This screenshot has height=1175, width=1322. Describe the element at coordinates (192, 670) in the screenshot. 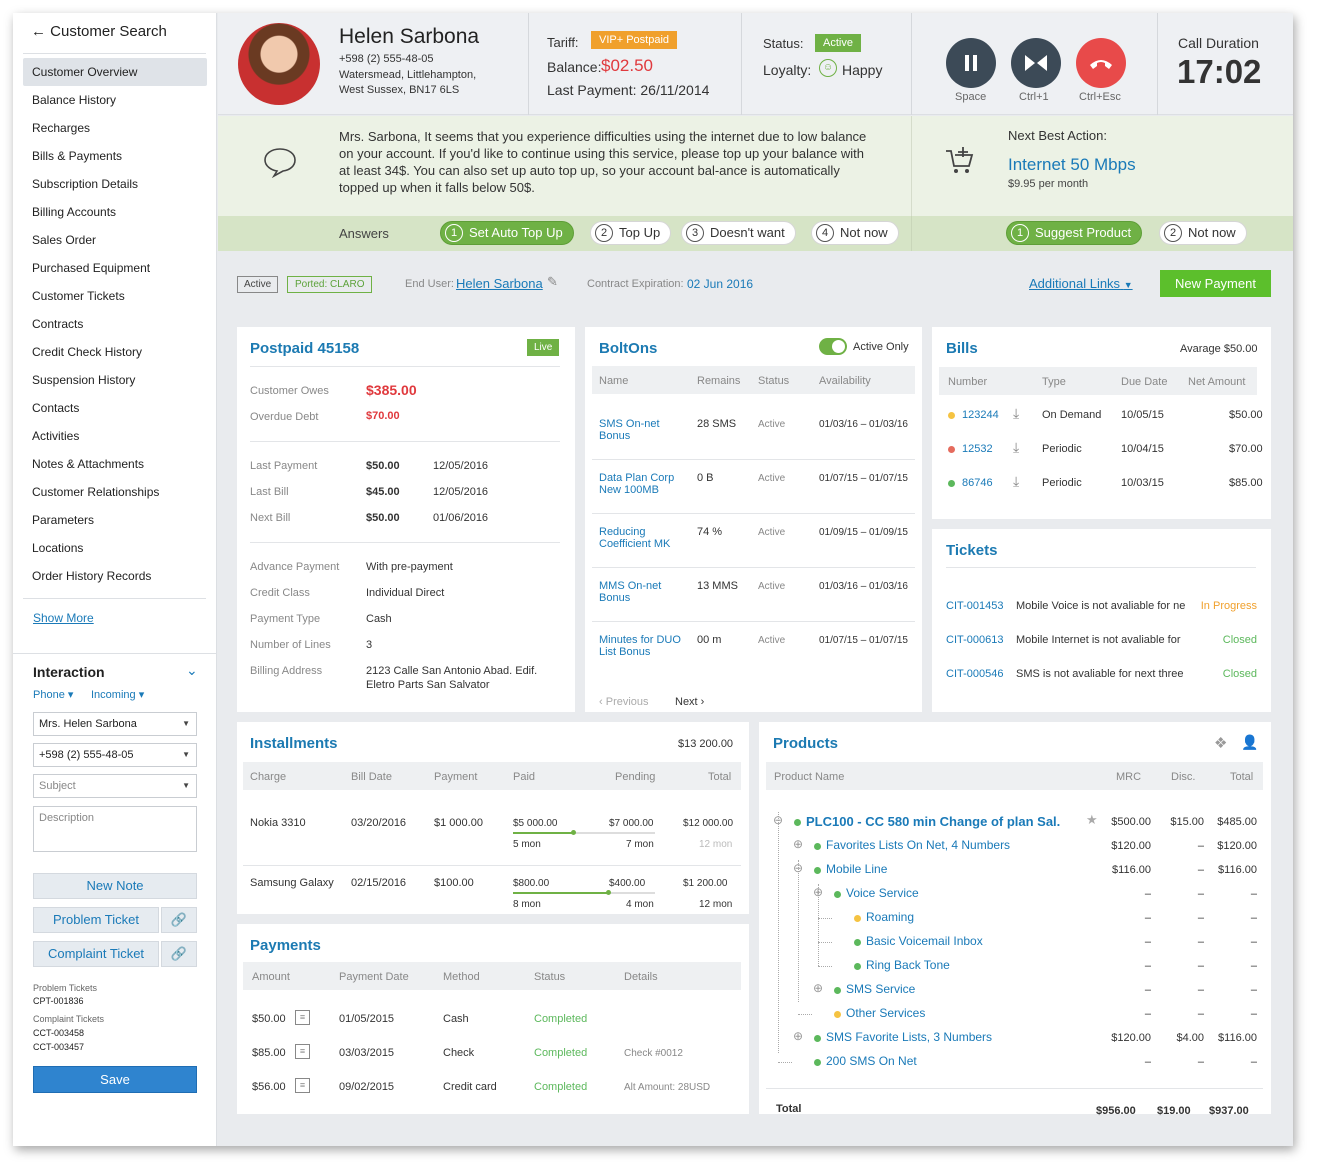

I see `collapse-chevron-icon: ⌄` at that location.